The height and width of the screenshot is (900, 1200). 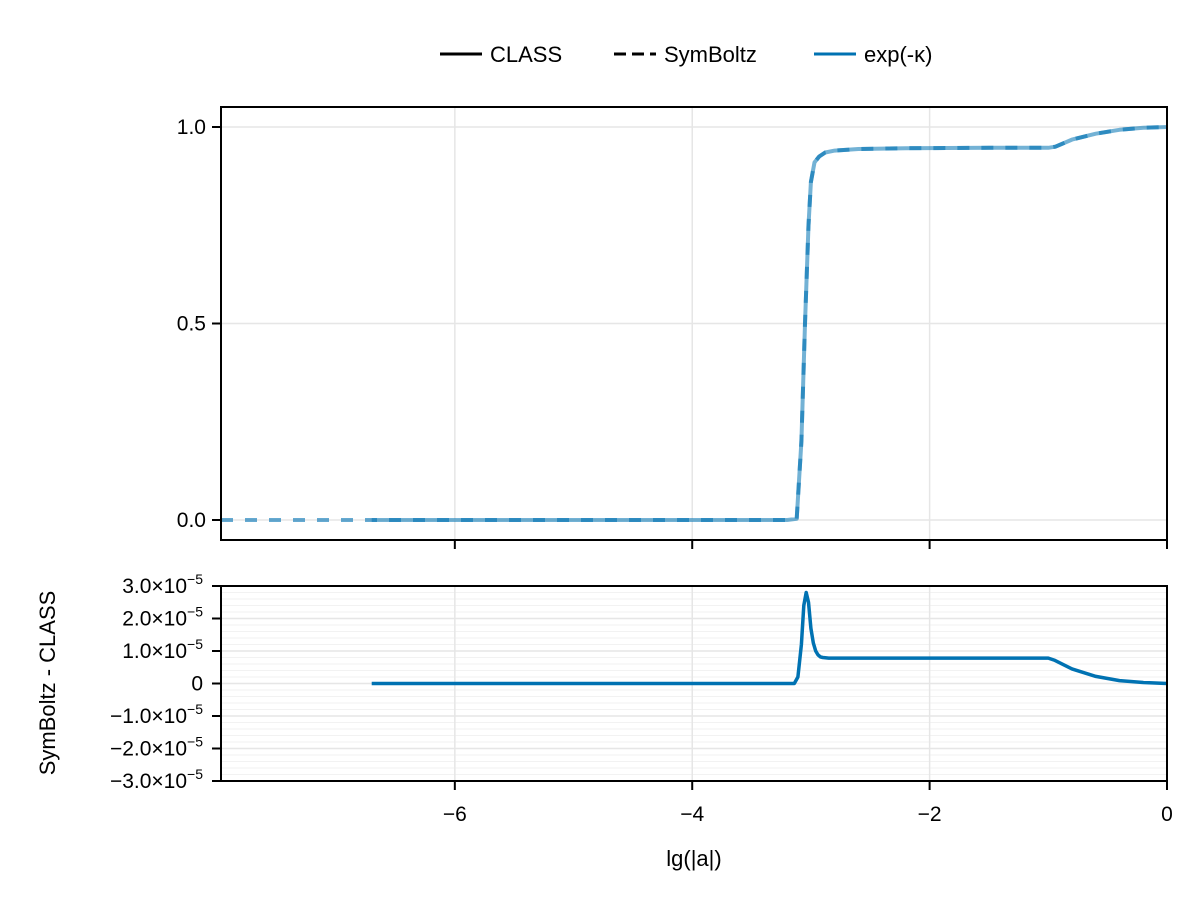 I want to click on y-tick-label: 1.0, so click(x=191, y=127).